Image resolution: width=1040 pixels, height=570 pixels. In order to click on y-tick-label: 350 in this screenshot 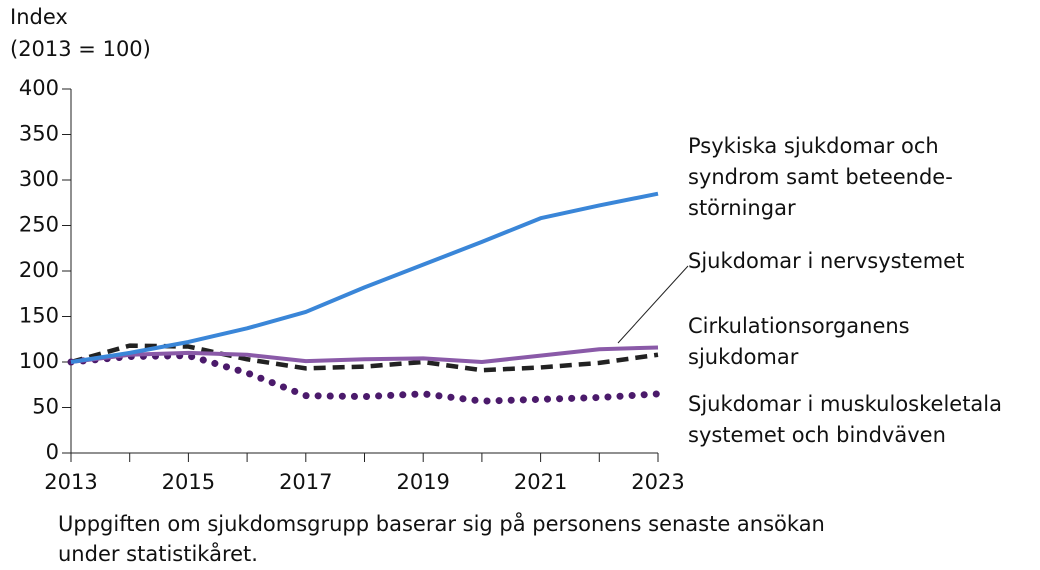, I will do `click(39, 134)`.